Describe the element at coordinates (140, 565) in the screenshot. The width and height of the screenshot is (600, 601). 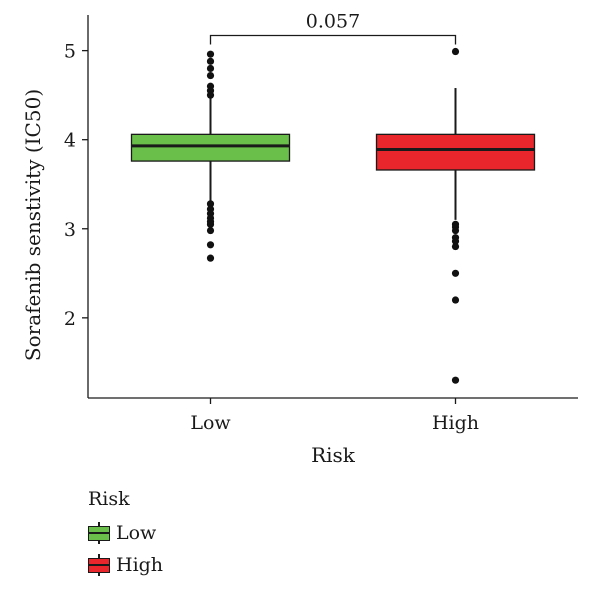
I see `legend-label-high: High` at that location.